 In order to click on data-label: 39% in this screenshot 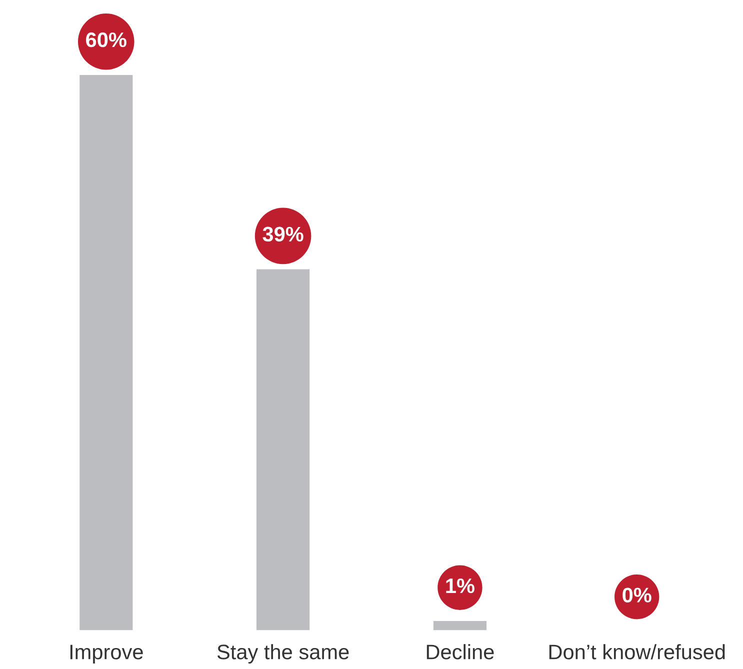, I will do `click(283, 234)`.